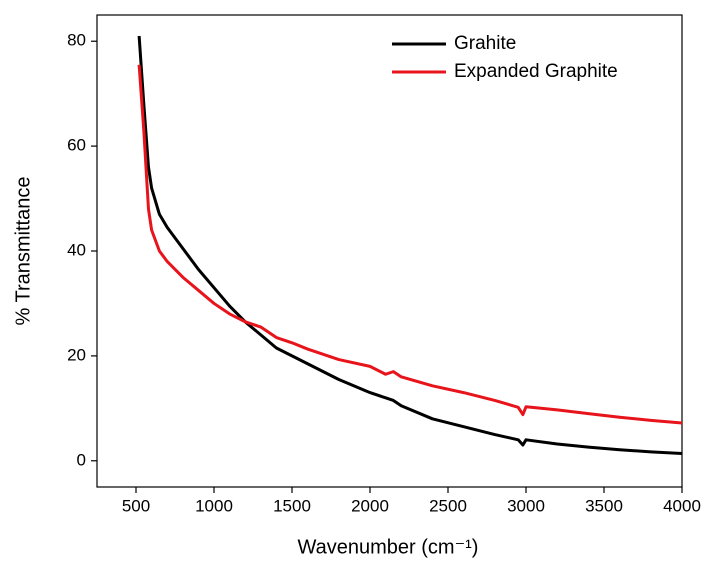 This screenshot has height=564, width=706. Describe the element at coordinates (214, 505) in the screenshot. I see `x-tick-label: 1000` at that location.